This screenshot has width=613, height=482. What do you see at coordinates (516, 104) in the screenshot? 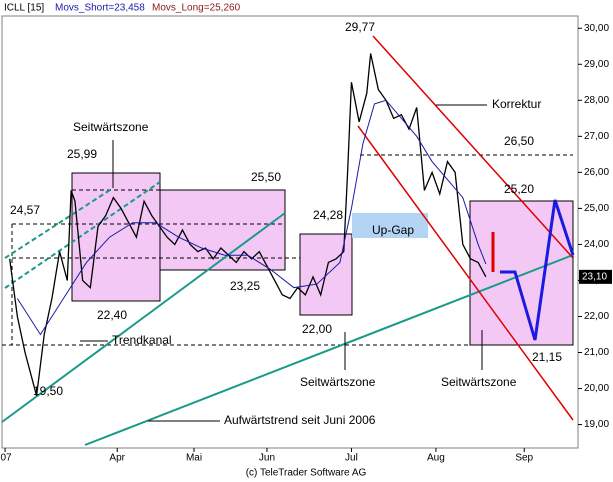
I see `annotation: Korrektur` at bounding box center [516, 104].